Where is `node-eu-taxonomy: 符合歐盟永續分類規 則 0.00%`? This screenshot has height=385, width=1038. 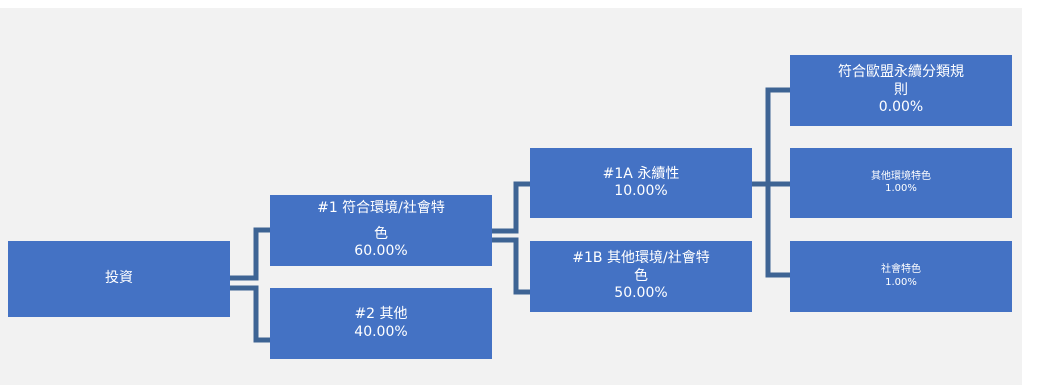
node-eu-taxonomy: 符合歐盟永續分類規 則 0.00% is located at coordinates (901, 90).